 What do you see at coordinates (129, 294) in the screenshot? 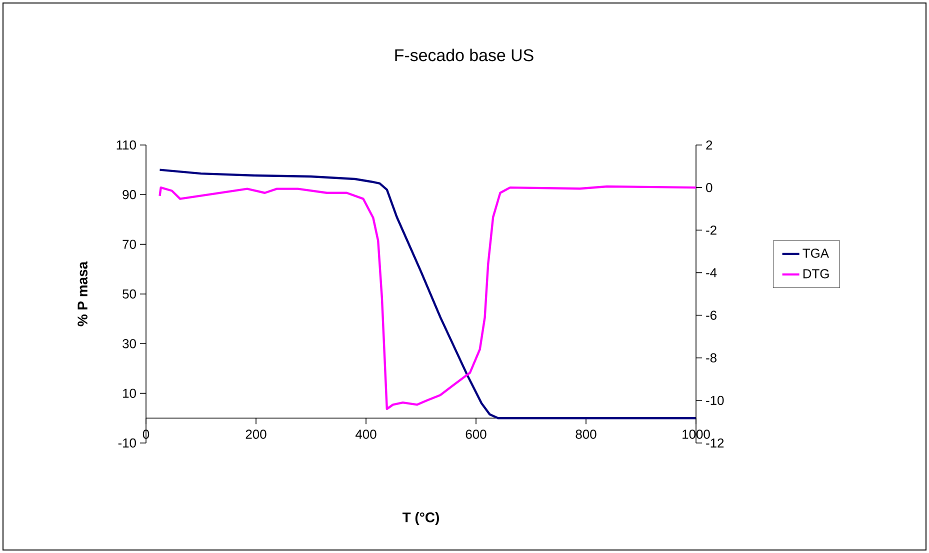
I see `y-tick-label: 50` at bounding box center [129, 294].